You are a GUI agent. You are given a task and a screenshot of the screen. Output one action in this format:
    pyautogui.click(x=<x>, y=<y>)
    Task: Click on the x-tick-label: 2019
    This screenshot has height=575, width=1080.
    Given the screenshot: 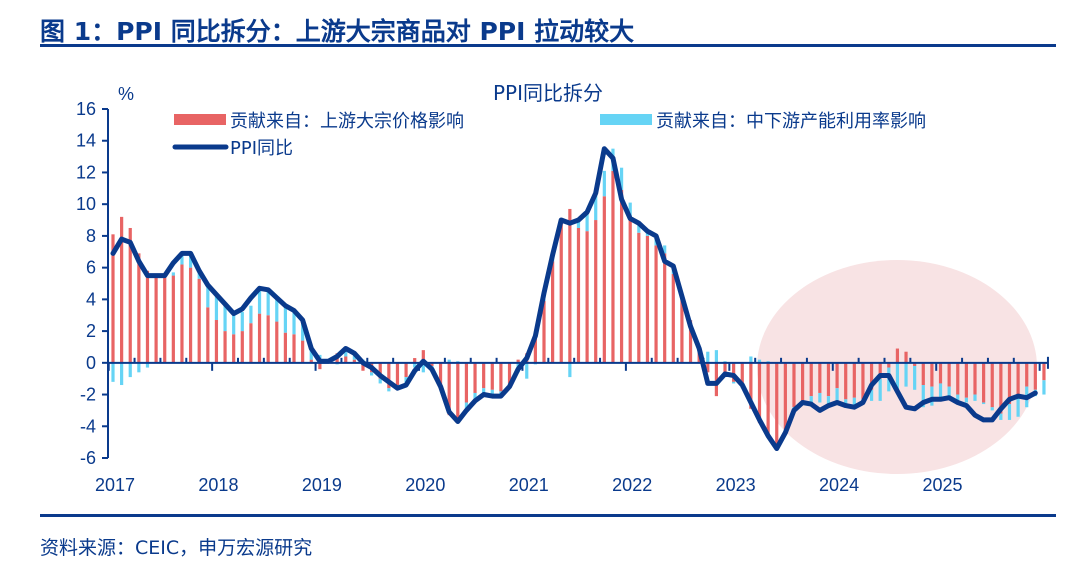 What is the action you would take?
    pyautogui.click(x=322, y=485)
    